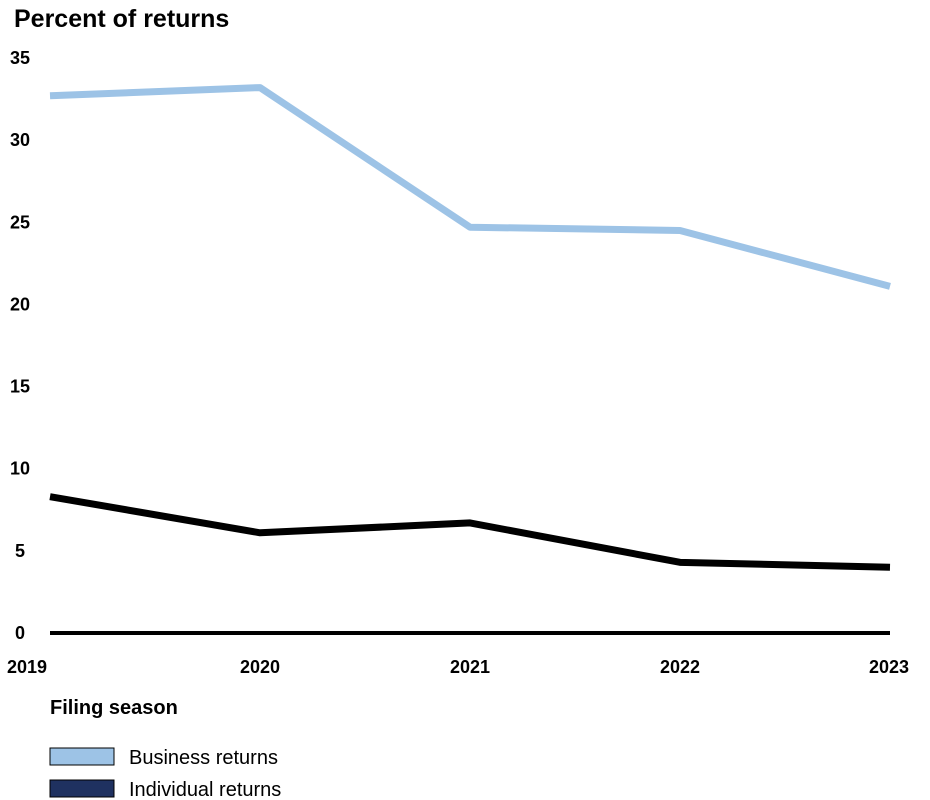 The height and width of the screenshot is (800, 930). I want to click on y-tick-label: 30, so click(20, 140).